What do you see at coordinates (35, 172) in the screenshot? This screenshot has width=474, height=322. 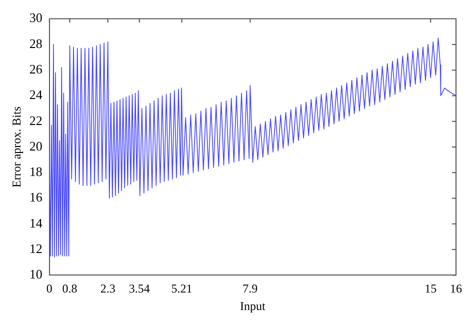 I see `y-tick-label: 18` at bounding box center [35, 172].